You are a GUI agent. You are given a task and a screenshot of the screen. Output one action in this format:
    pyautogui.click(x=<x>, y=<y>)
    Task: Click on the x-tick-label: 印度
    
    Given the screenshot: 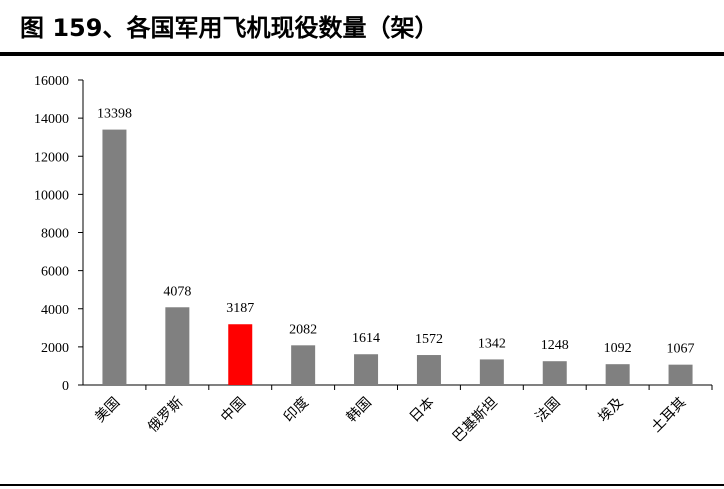 What is the action you would take?
    pyautogui.click(x=296, y=410)
    